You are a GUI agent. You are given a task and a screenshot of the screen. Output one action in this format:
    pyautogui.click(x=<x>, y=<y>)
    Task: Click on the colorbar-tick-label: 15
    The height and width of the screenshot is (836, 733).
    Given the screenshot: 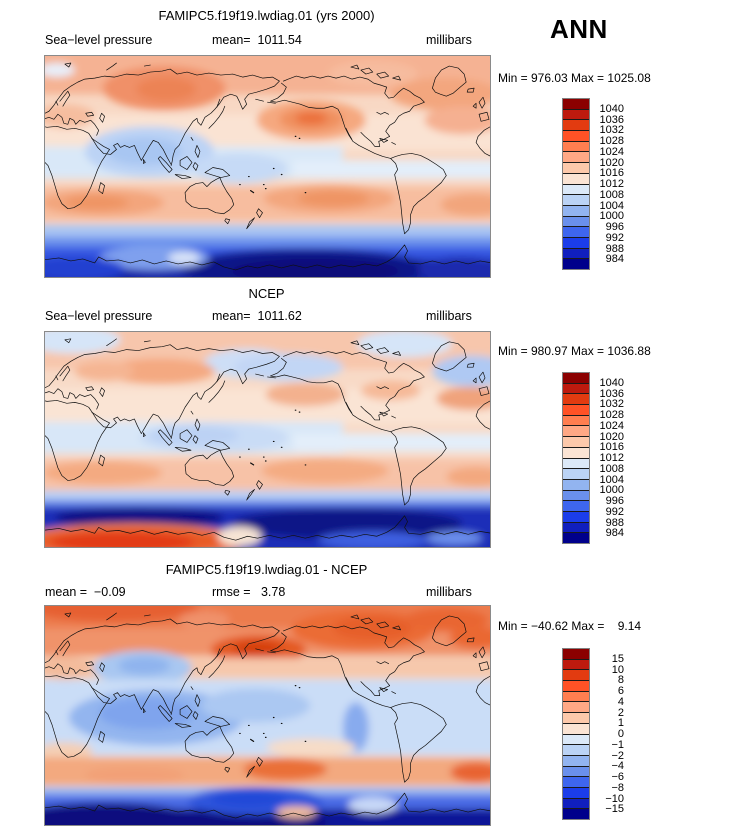 What is the action you would take?
    pyautogui.click(x=617, y=658)
    